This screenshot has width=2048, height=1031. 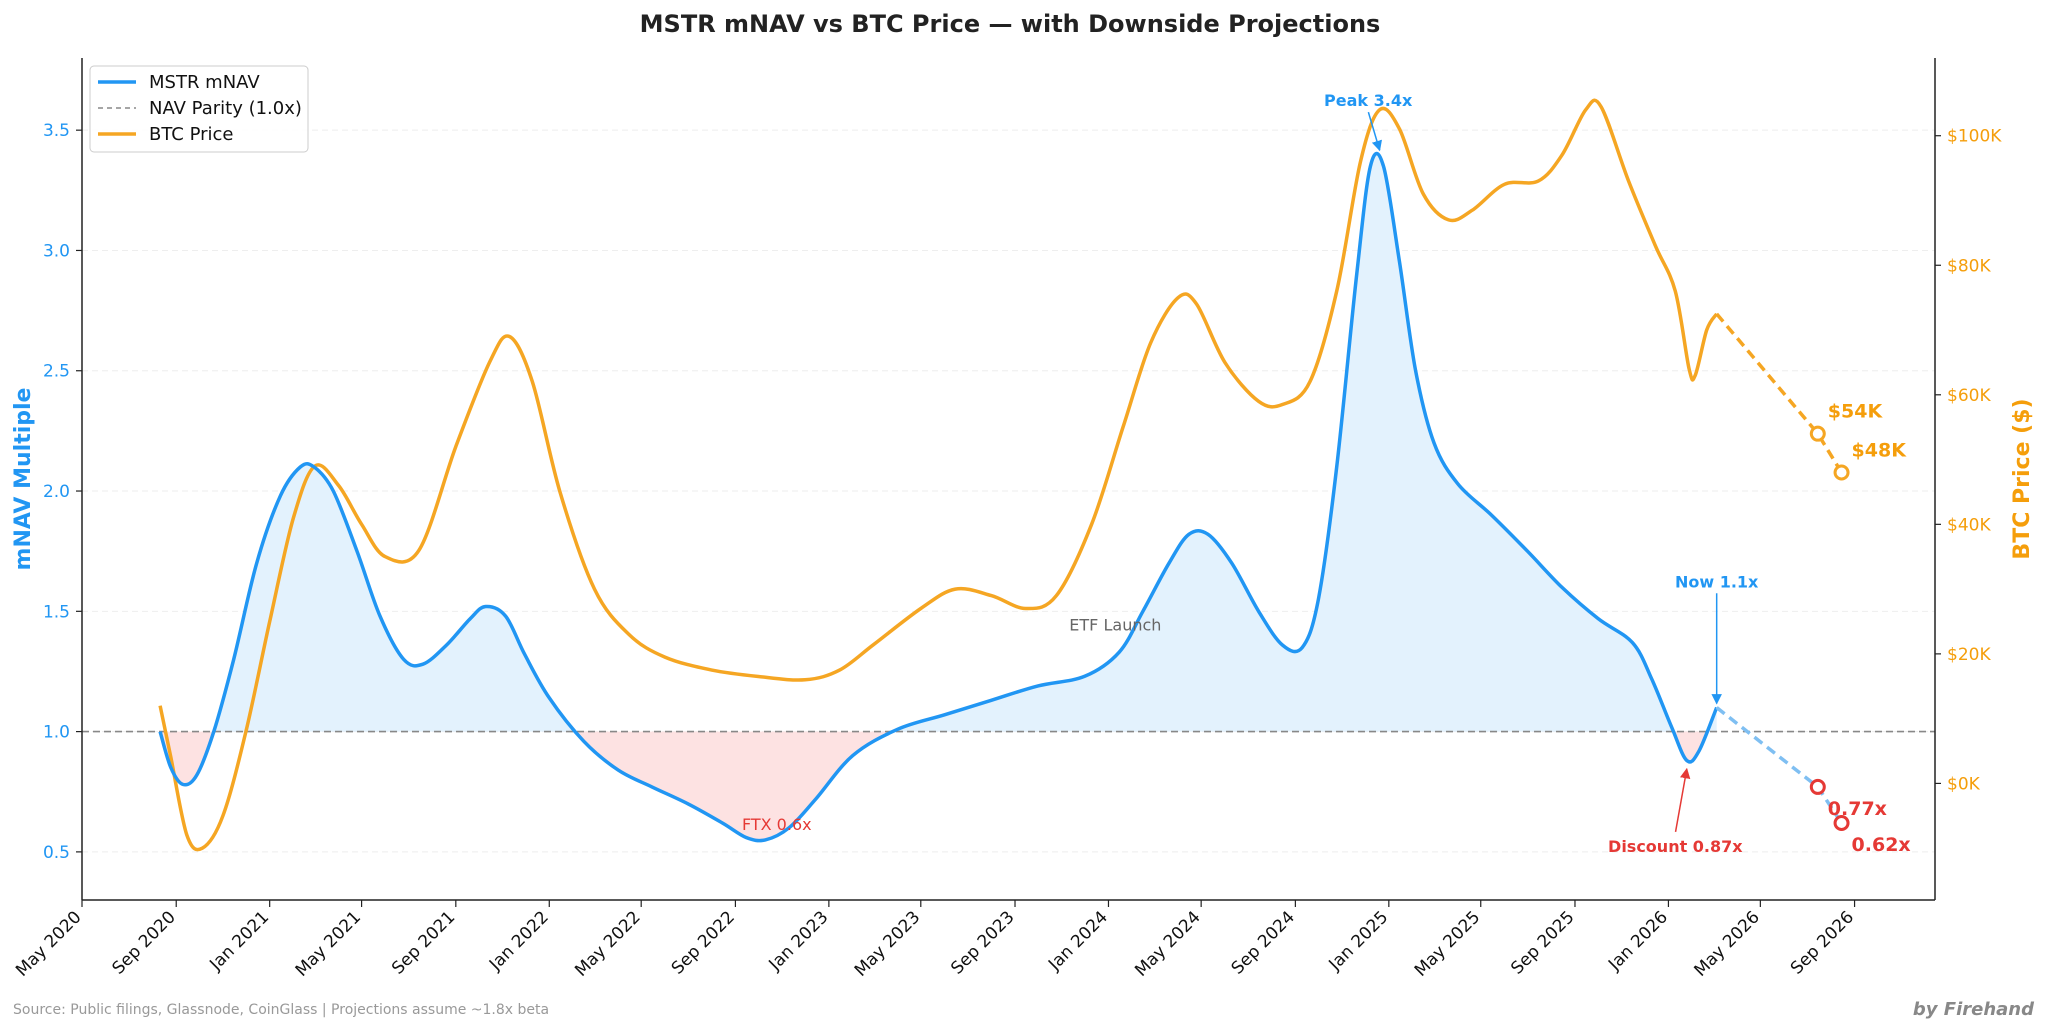 I want to click on mnav-projection-label: 0.62x, so click(x=1881, y=845).